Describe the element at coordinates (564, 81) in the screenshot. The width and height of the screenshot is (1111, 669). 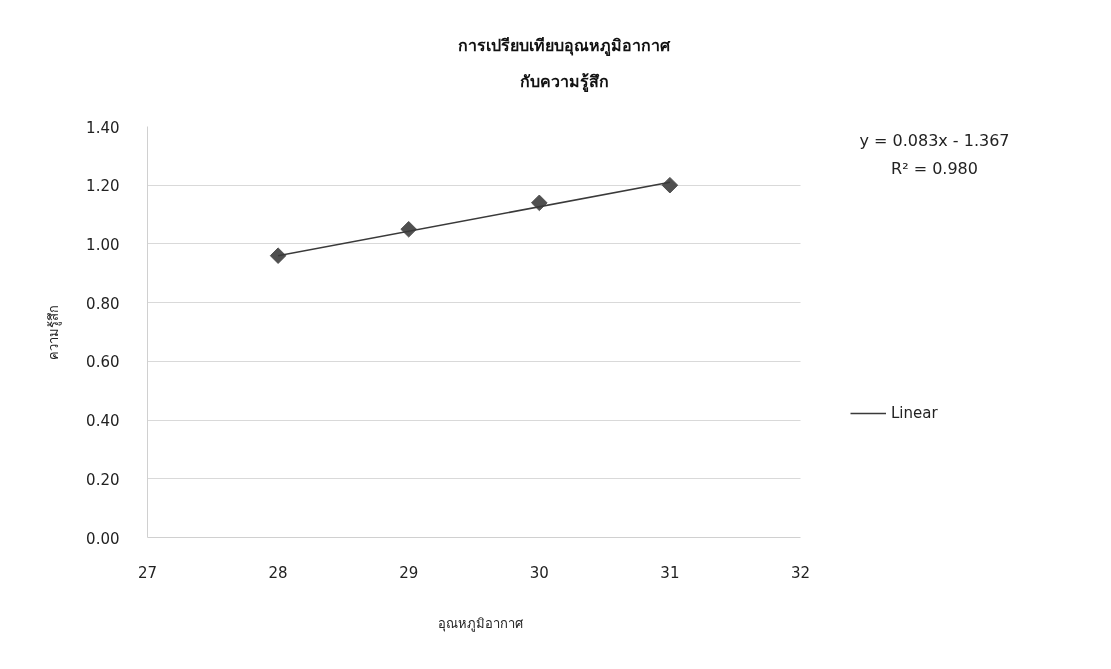
I see `chart-subtitle: กับความรู้สึก` at that location.